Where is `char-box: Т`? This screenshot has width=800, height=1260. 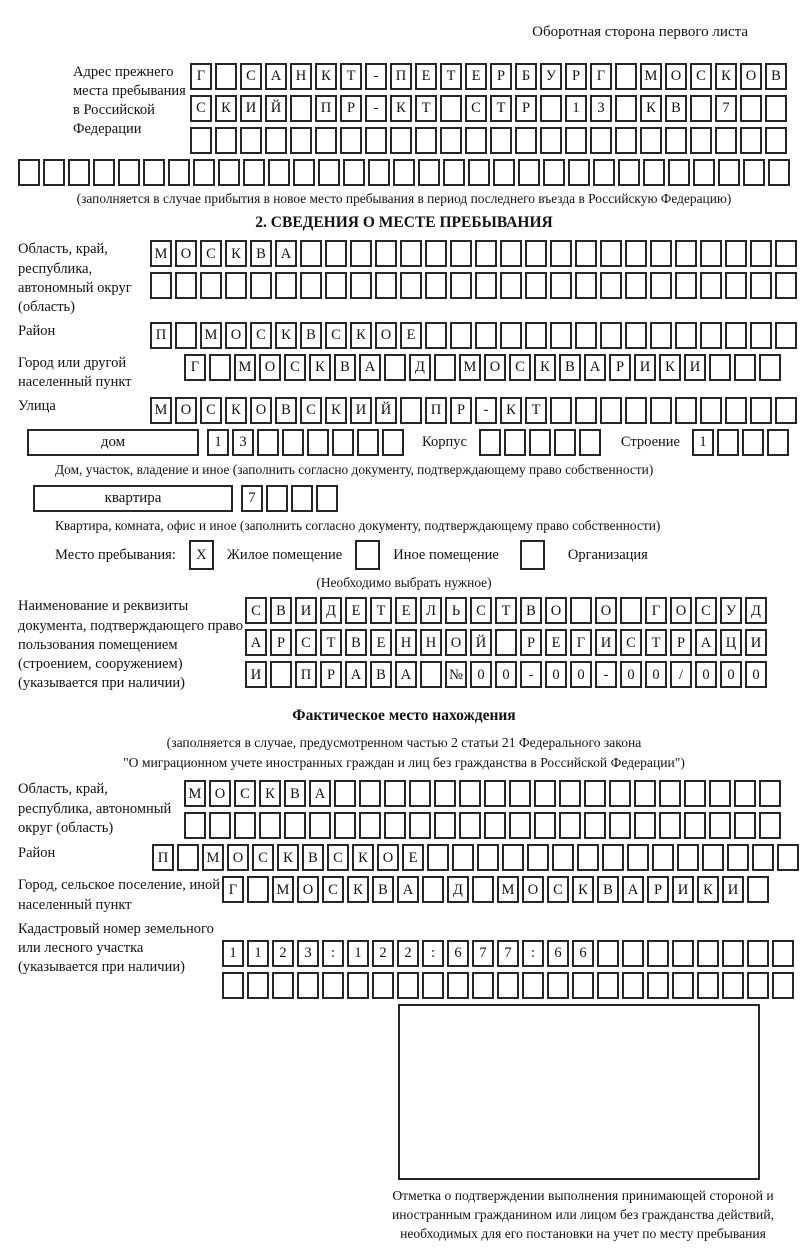 char-box: Т is located at coordinates (506, 611).